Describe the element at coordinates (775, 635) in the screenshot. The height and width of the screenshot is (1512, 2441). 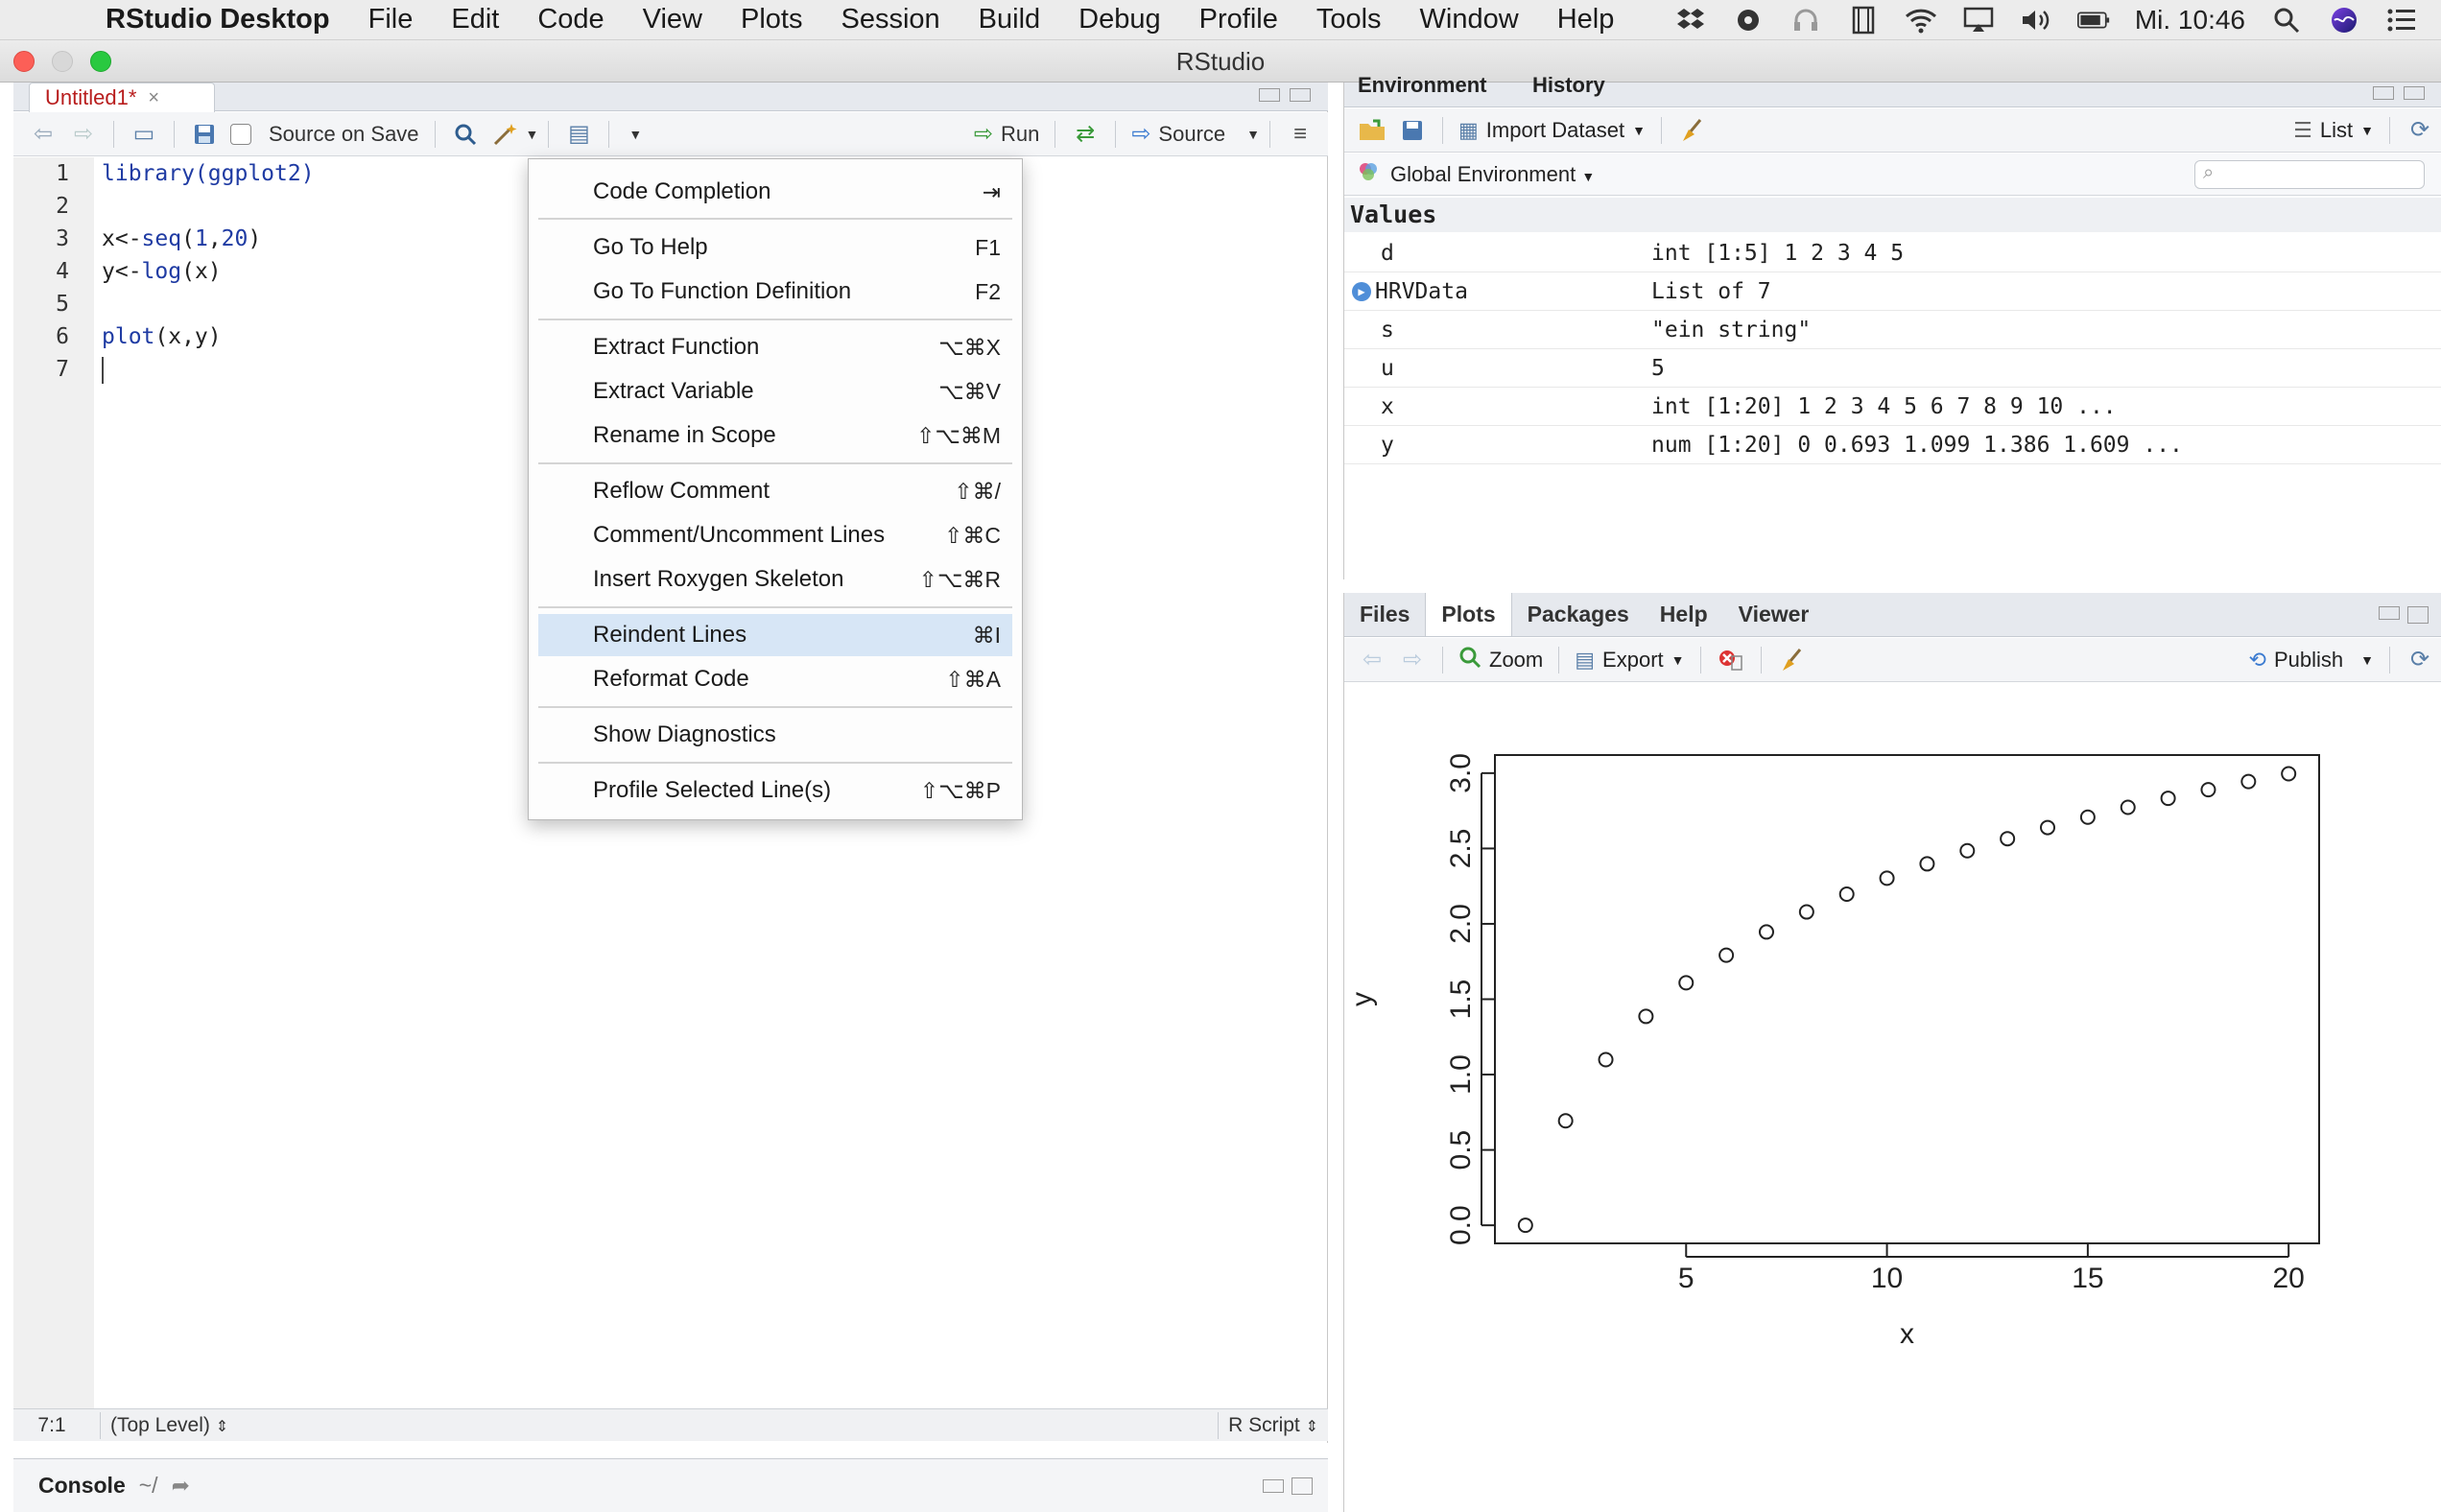
I see `menu-item-reindent-lines: Reindent Lines ⌘I` at that location.